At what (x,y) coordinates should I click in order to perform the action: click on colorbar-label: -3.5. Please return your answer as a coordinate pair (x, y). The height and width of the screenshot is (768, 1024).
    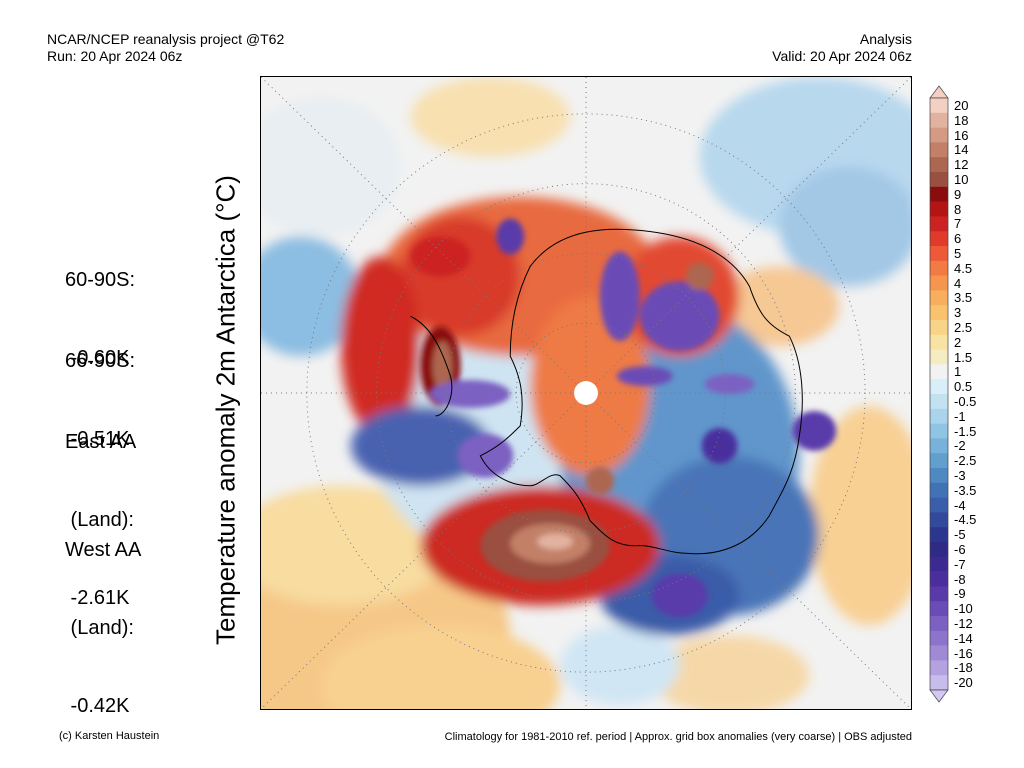
    Looking at the image, I should click on (965, 490).